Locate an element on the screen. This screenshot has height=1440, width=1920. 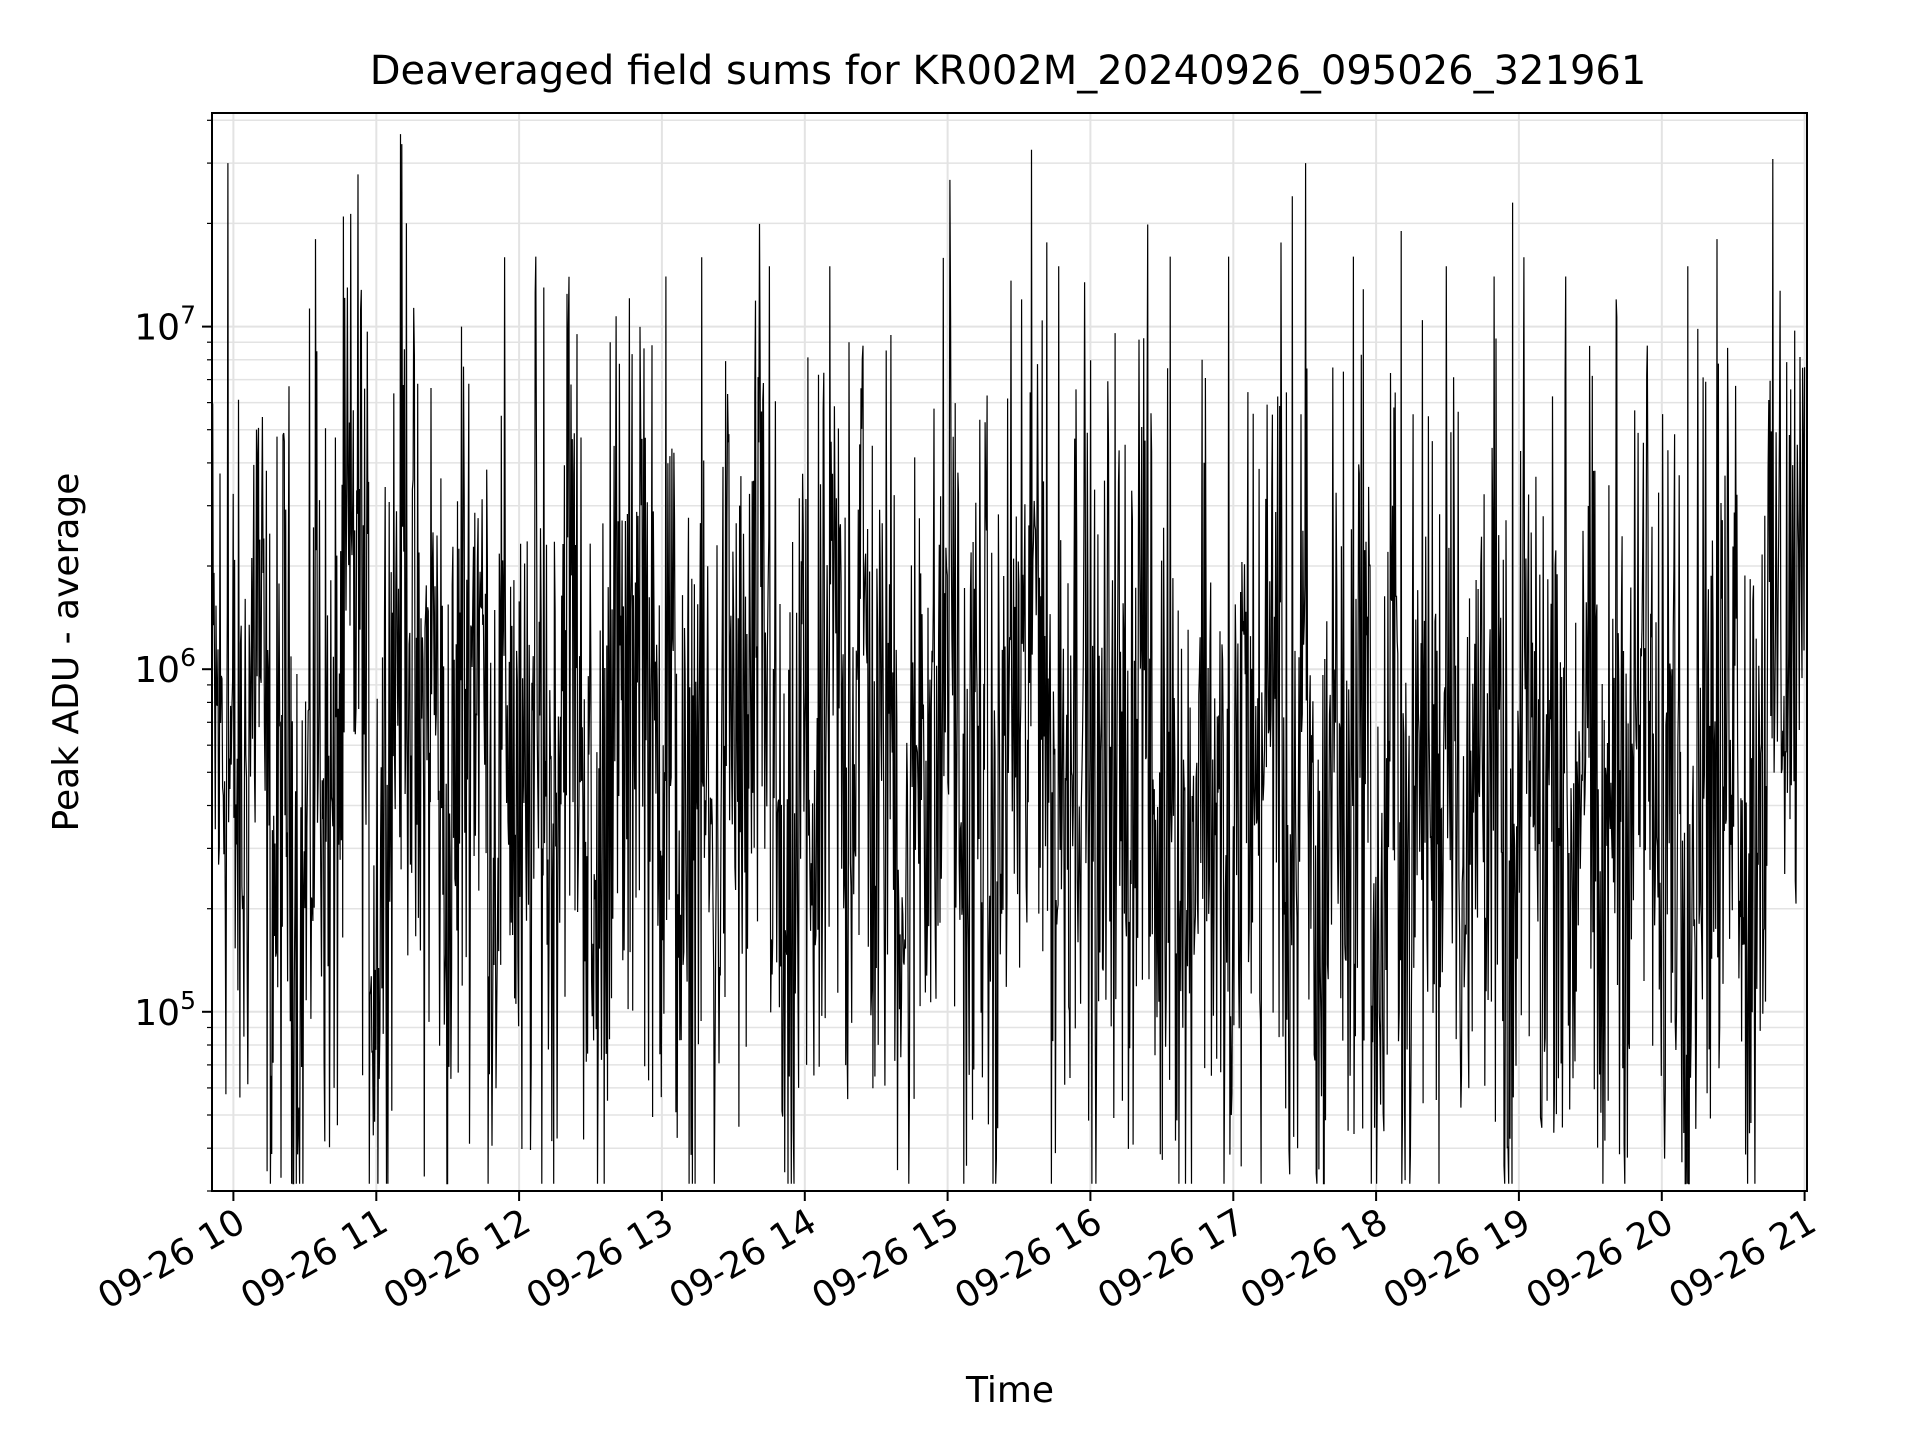
x-axis-label: Time is located at coordinates (1009, 1390).